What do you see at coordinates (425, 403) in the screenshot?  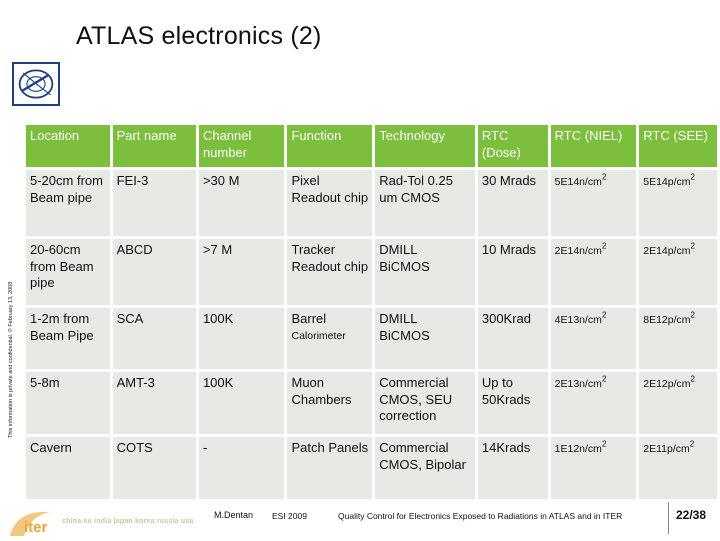 I see `cell-technology: Commercial CMOS, SEU correction` at bounding box center [425, 403].